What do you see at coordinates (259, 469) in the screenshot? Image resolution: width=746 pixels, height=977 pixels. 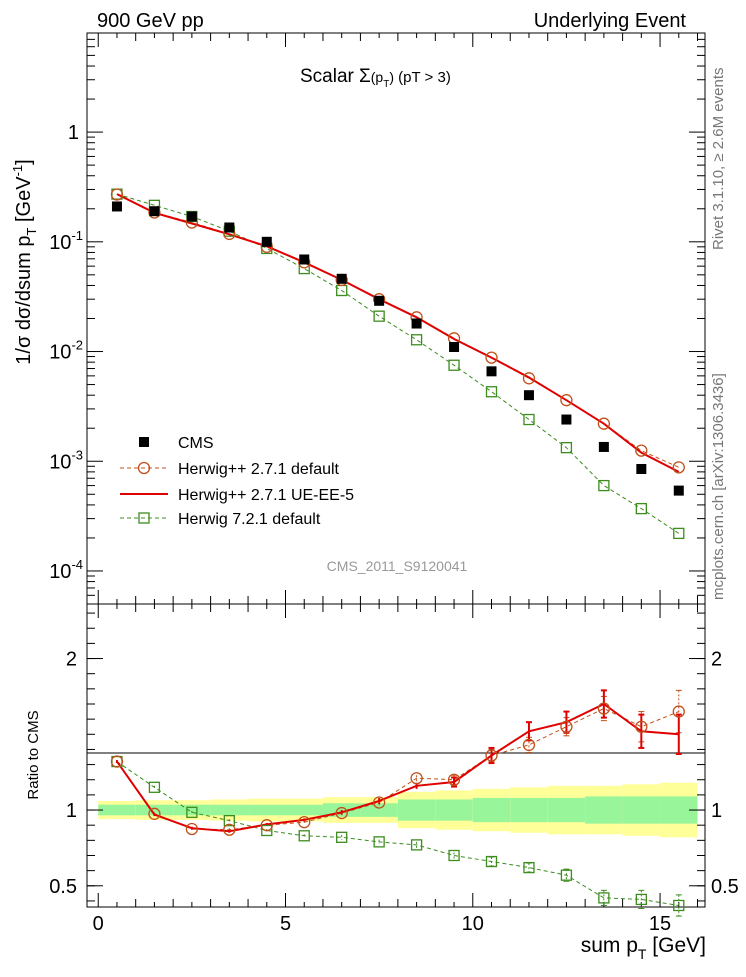 I see `legend-label: Herwig++ 2.7.1 default` at bounding box center [259, 469].